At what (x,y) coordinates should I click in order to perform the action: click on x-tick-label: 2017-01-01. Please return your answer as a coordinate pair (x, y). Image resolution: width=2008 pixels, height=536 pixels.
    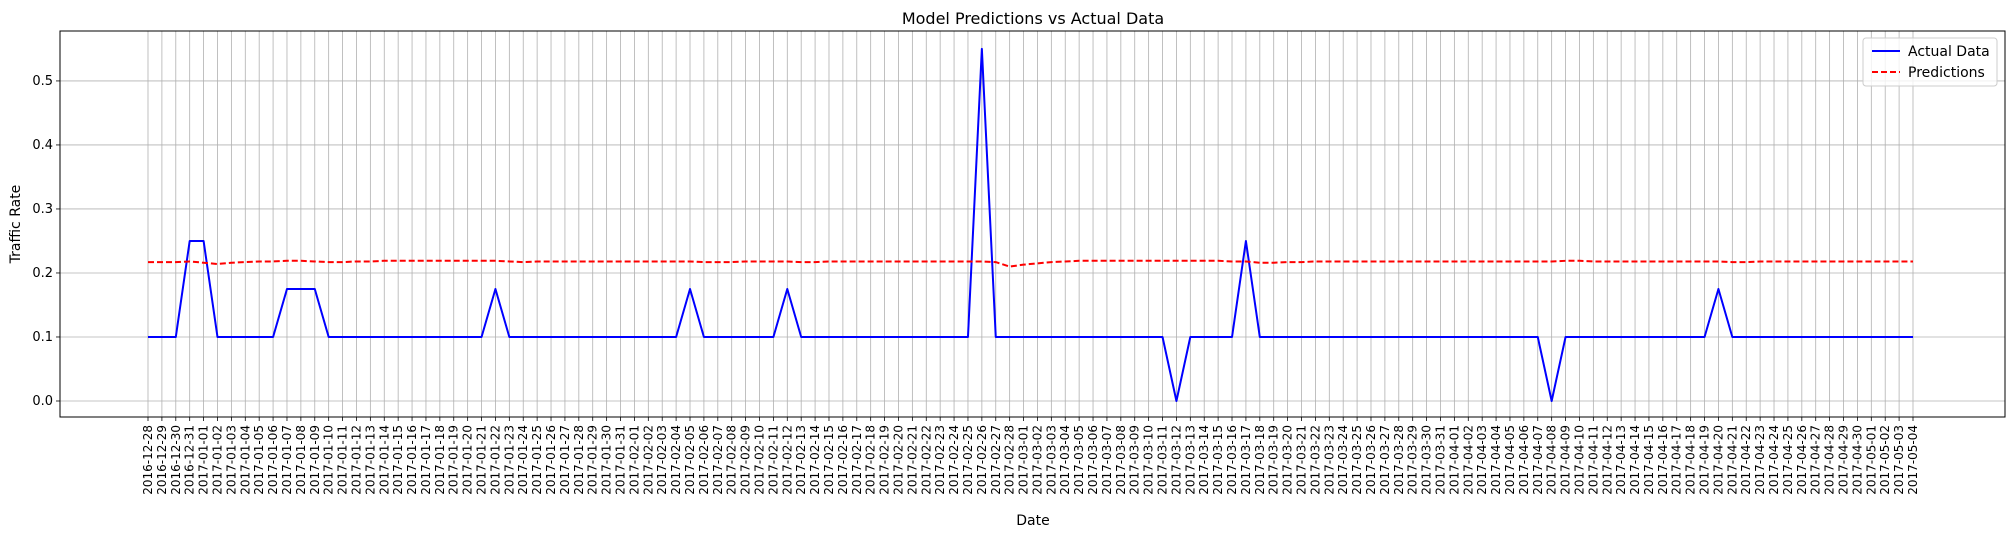
    Looking at the image, I should click on (204, 460).